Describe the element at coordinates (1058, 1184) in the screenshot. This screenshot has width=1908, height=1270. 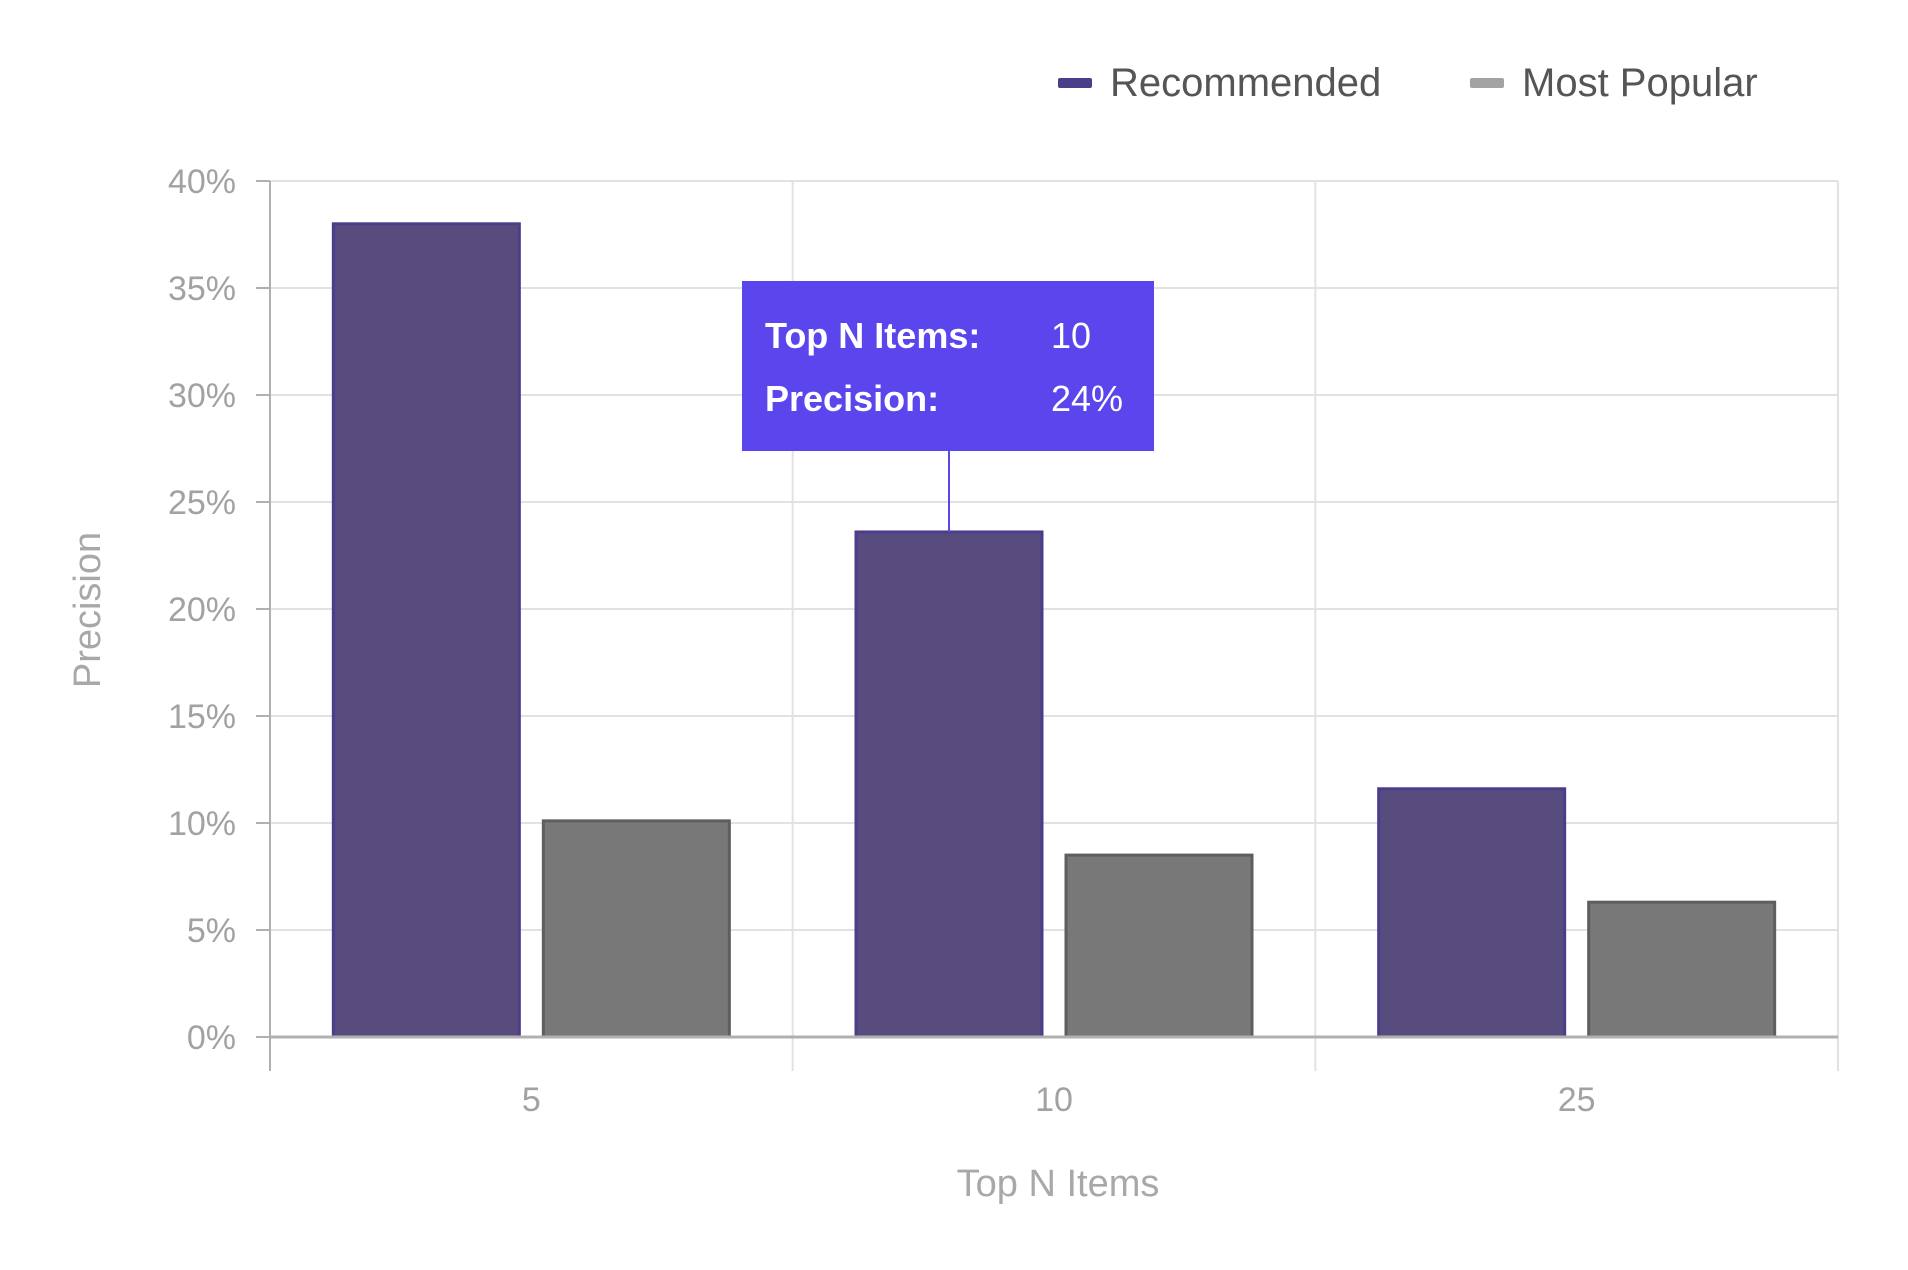
I see `x-axis-title: Top N Items` at that location.